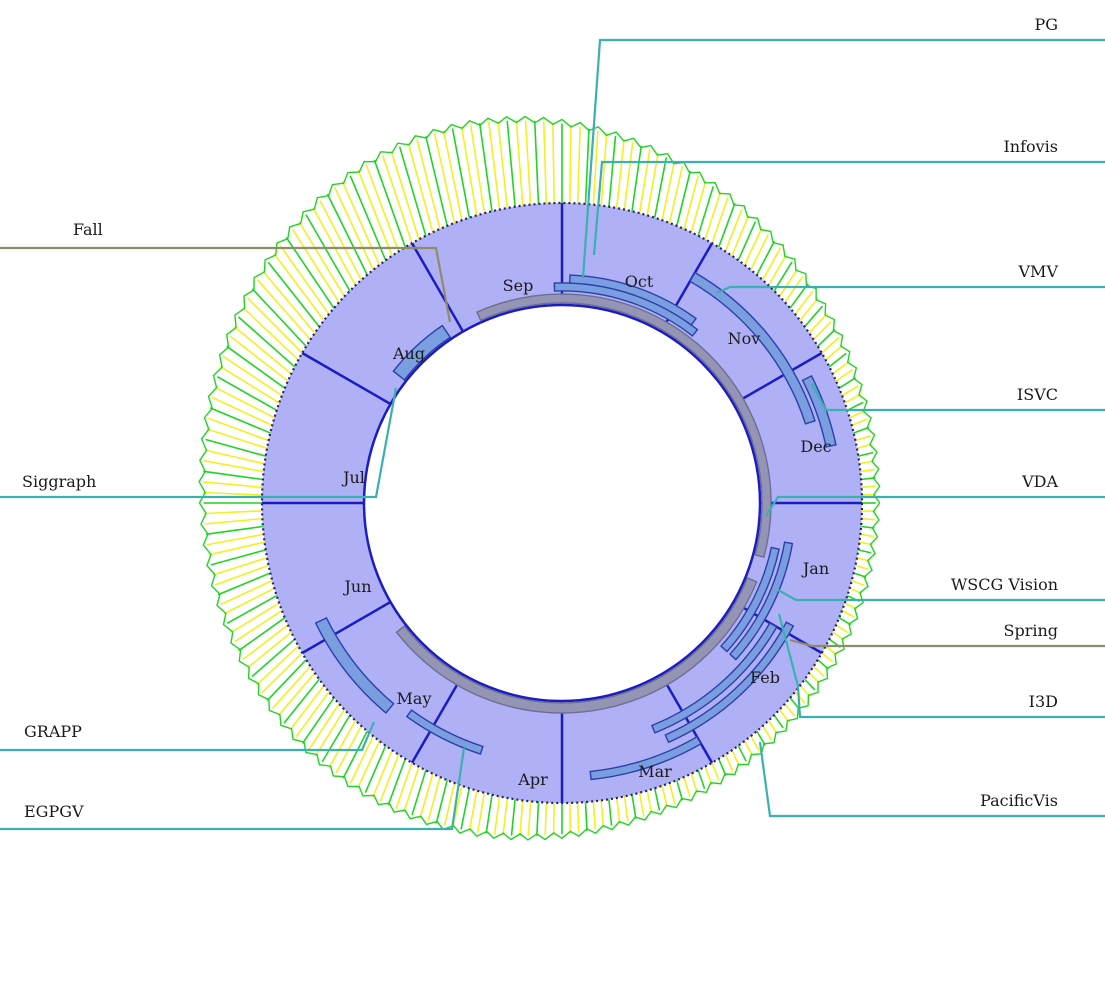  What do you see at coordinates (910, 289) in the screenshot?
I see `vmv-callout-line` at bounding box center [910, 289].